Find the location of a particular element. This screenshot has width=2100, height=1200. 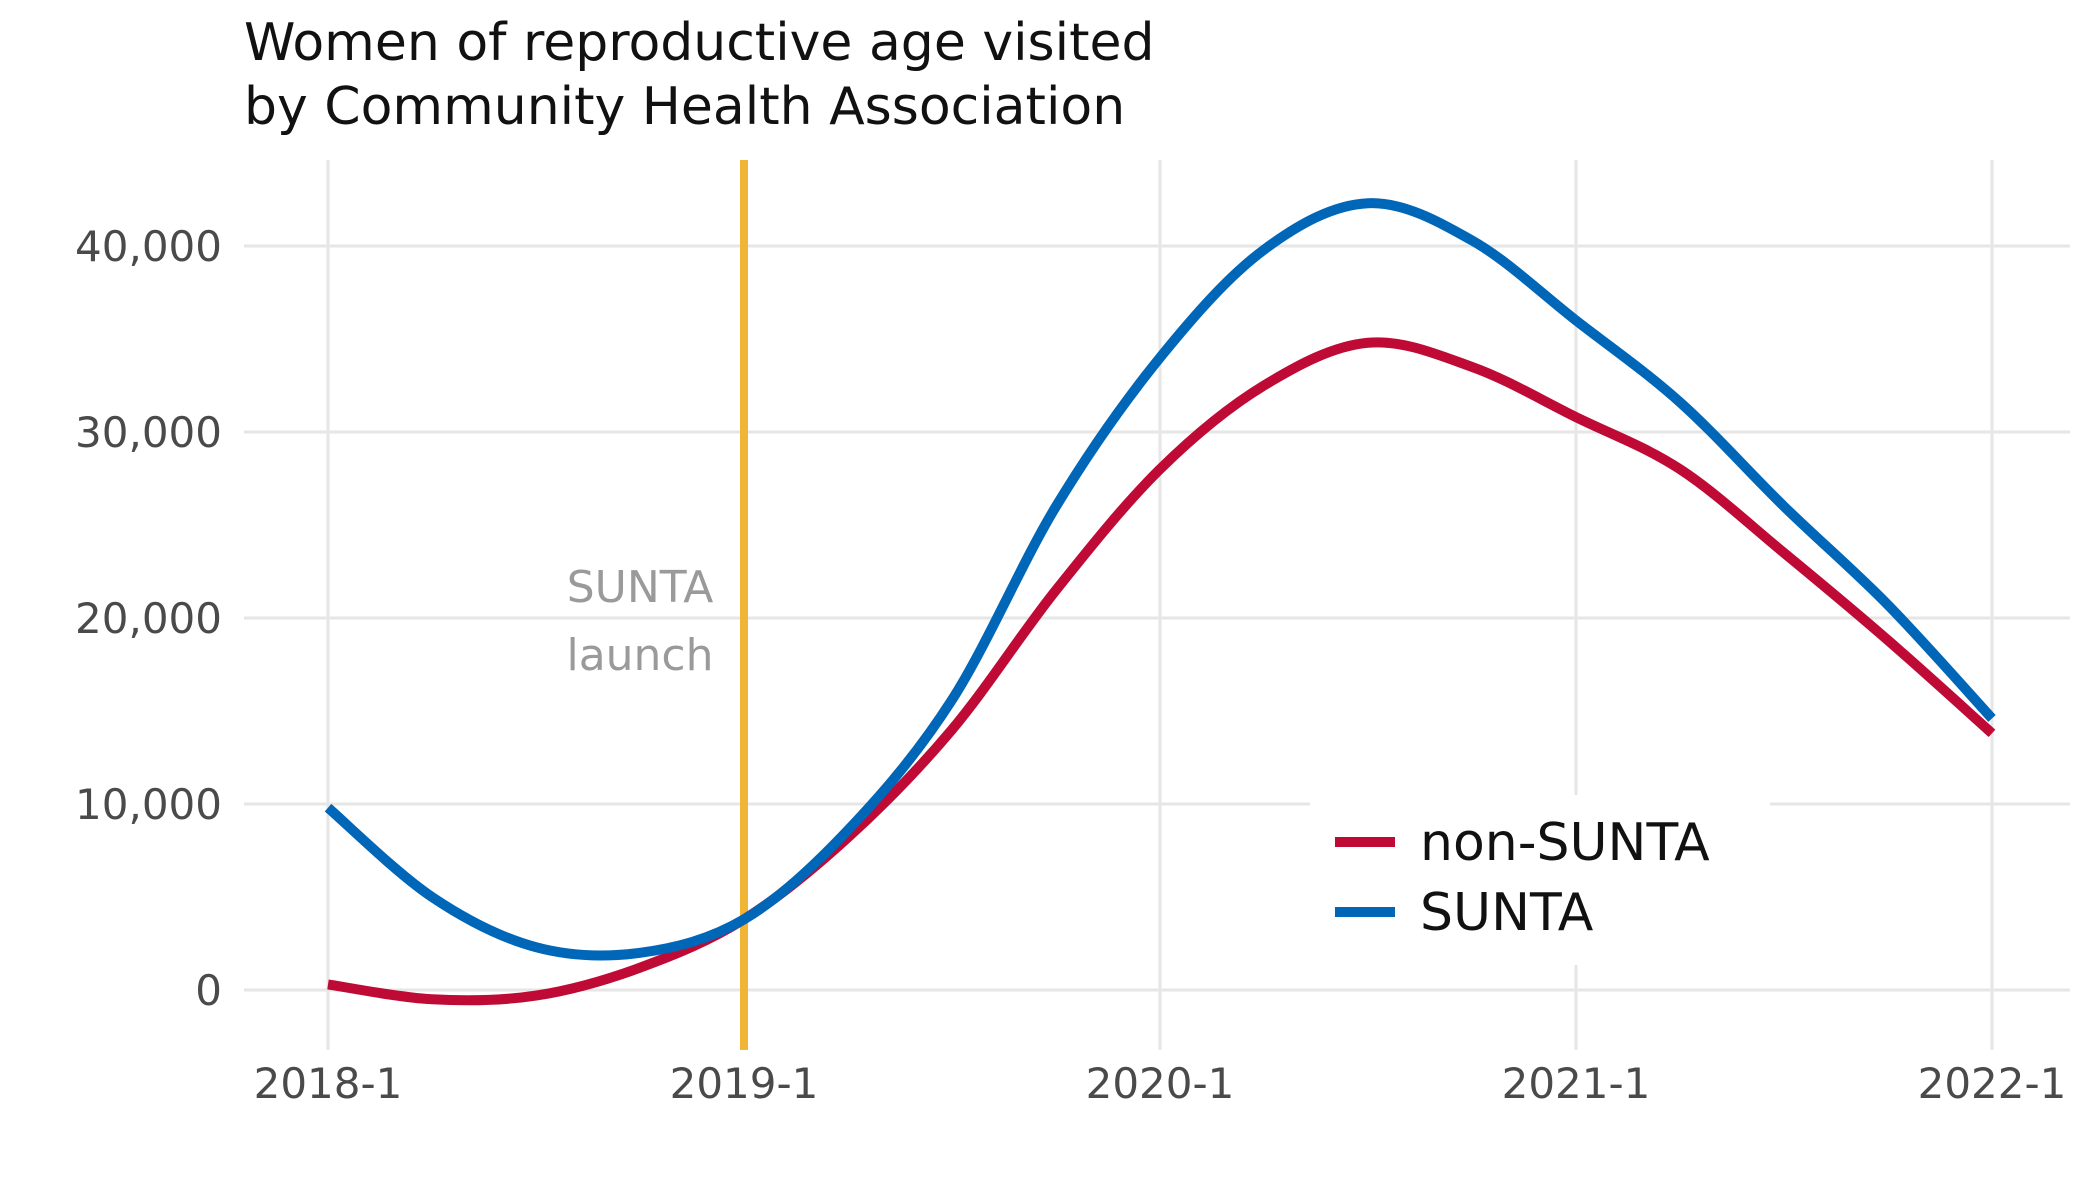

x-tick-label: 2018-1 is located at coordinates (328, 1083).